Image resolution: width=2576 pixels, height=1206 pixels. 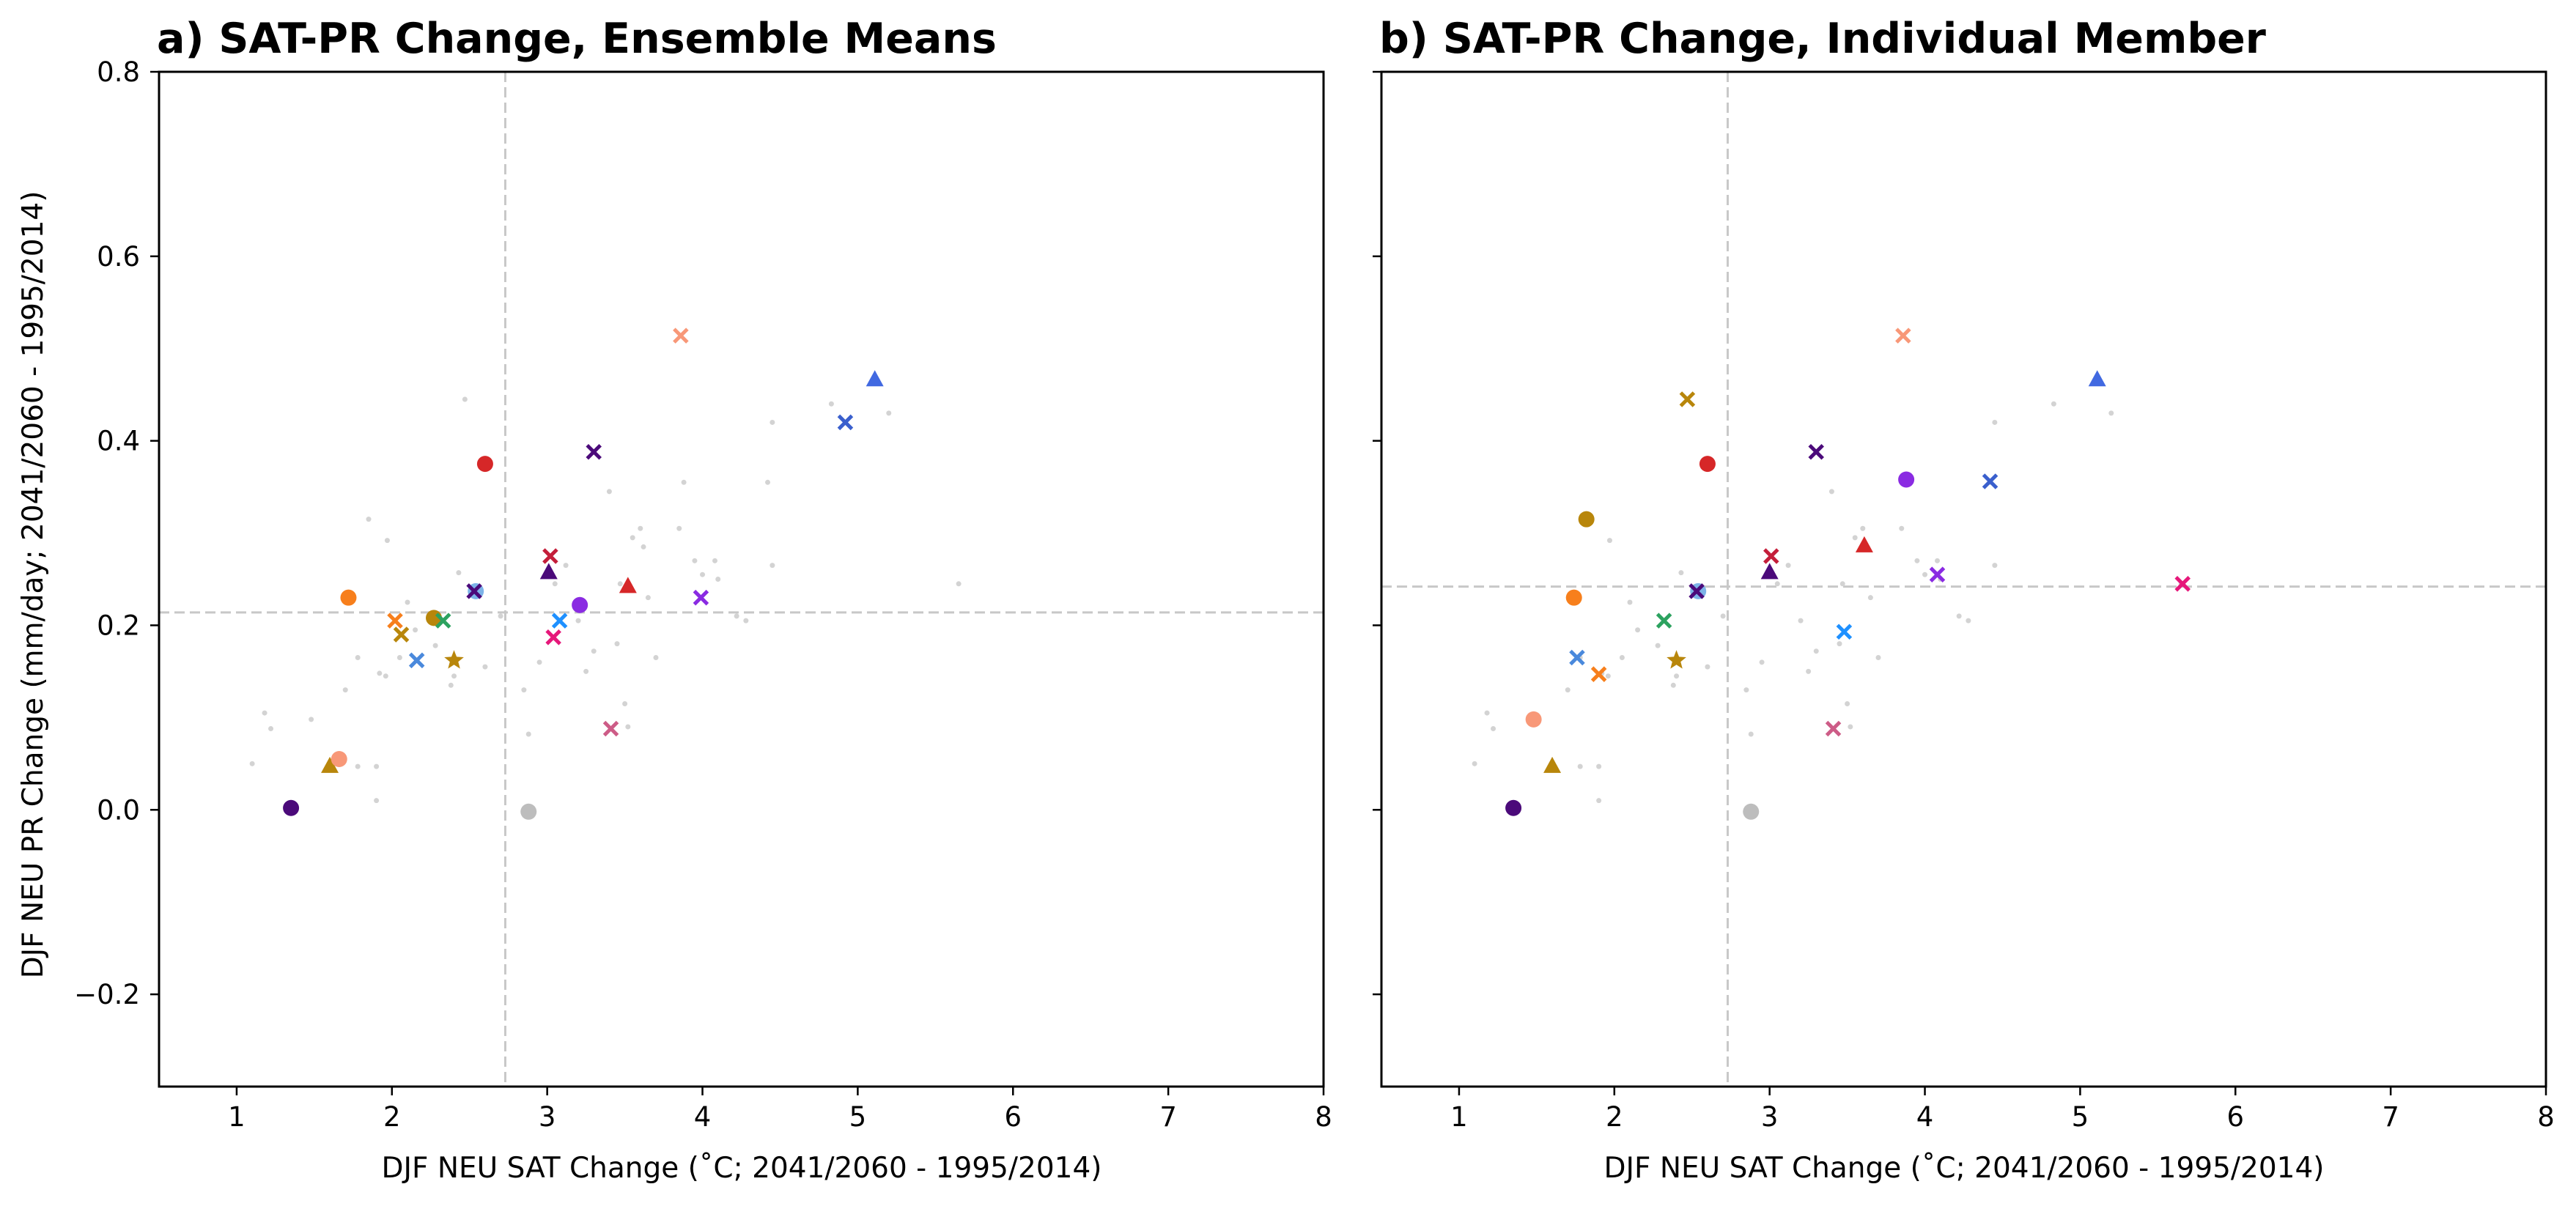 I want to click on panel-b-xtick-label: 4, so click(x=1925, y=1117).